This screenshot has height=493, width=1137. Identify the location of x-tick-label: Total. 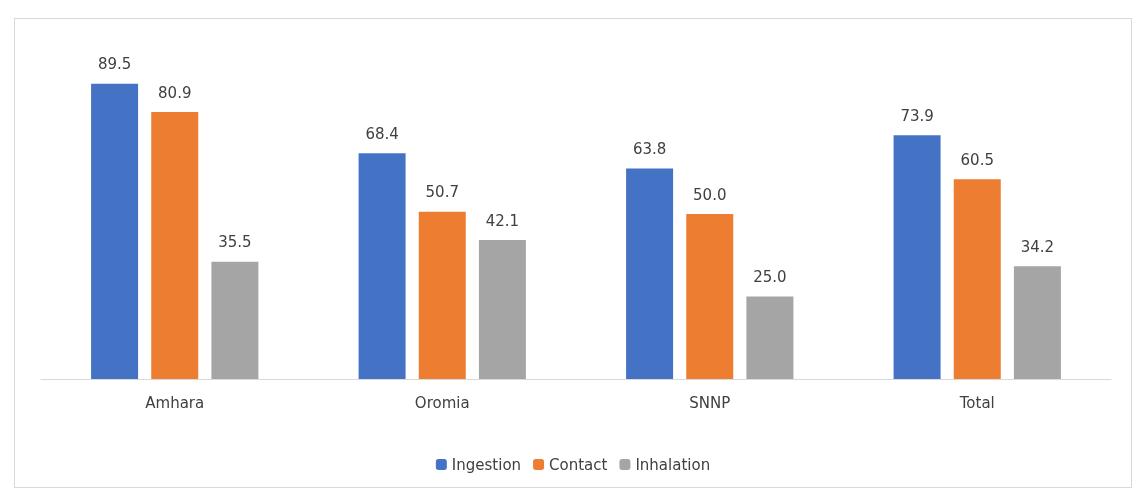
(976, 402).